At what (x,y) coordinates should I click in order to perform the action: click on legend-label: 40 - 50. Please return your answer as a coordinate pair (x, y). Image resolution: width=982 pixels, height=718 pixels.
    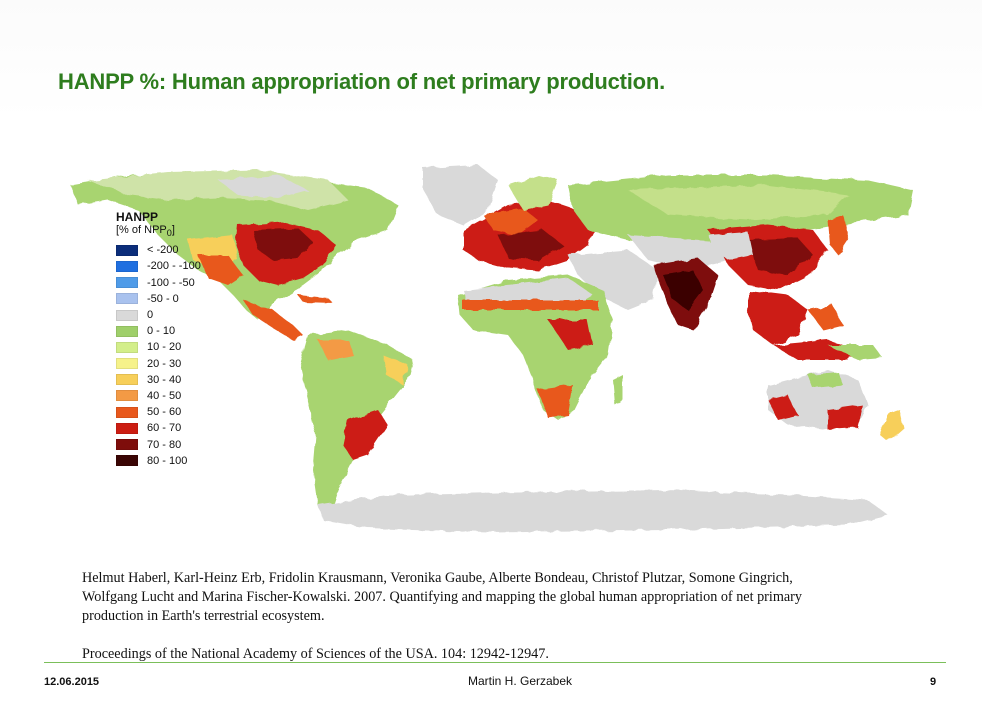
    Looking at the image, I should click on (164, 395).